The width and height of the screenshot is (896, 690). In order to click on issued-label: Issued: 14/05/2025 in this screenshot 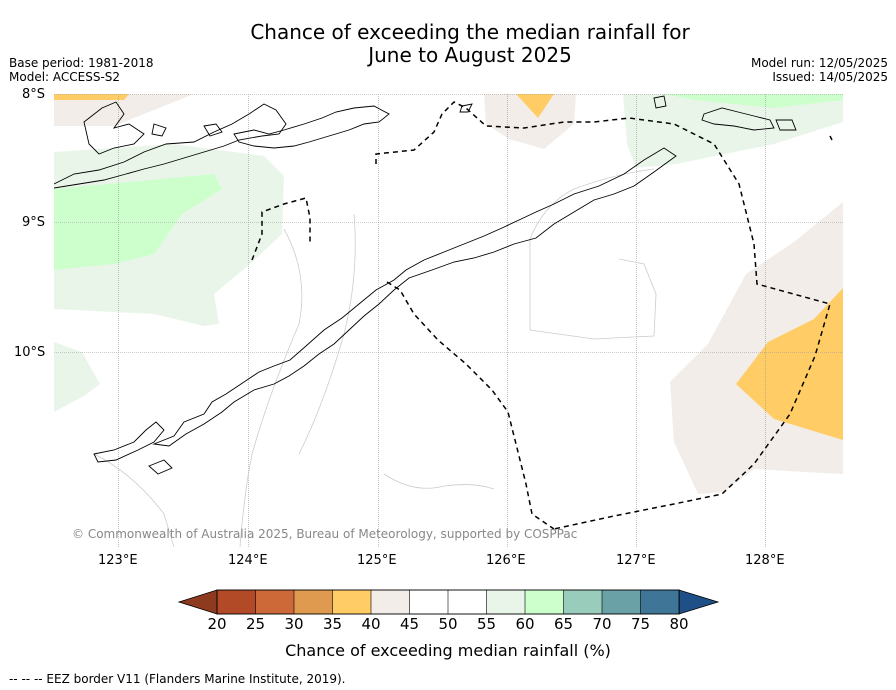, I will do `click(830, 77)`.